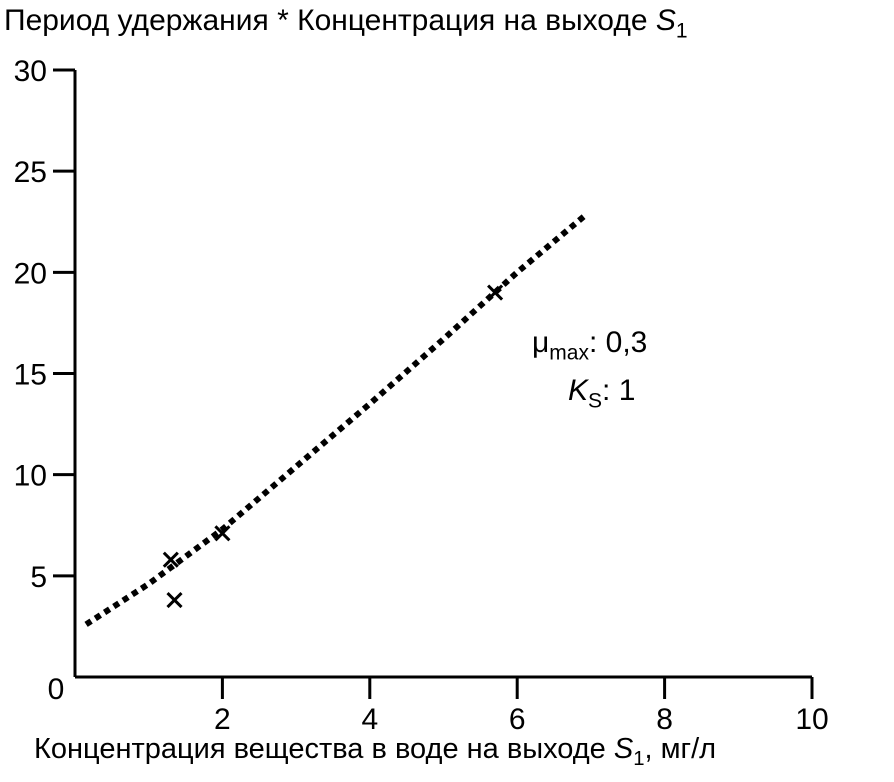 This screenshot has width=894, height=782. Describe the element at coordinates (639, 759) in the screenshot. I see `x-axis-label-sub: 1` at that location.